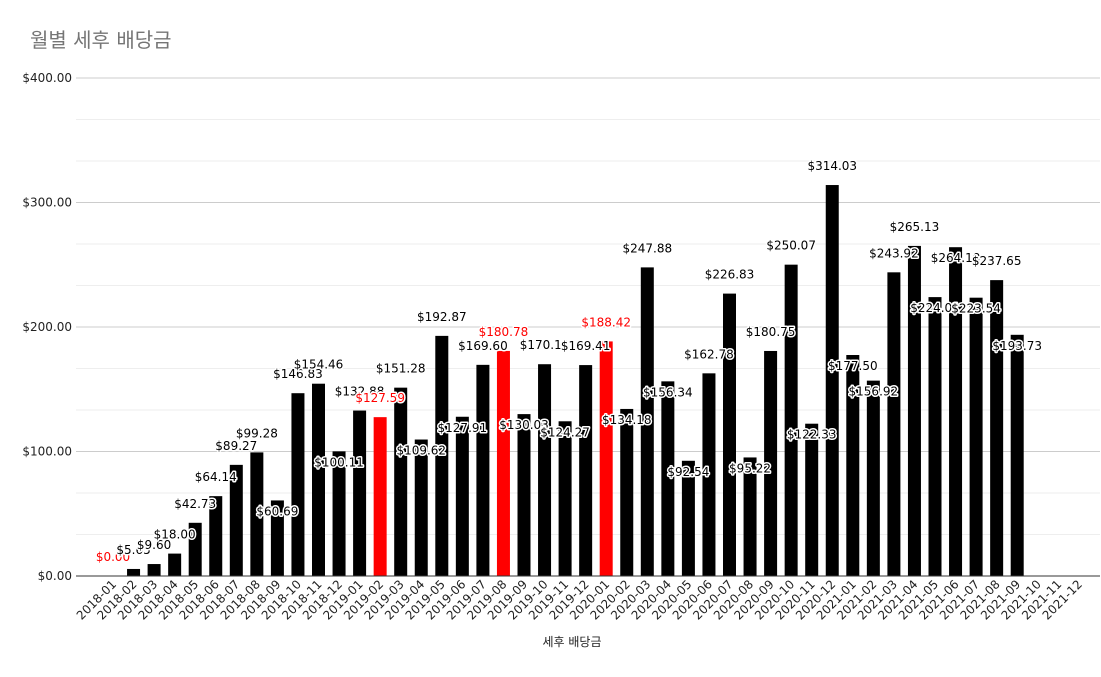 The height and width of the screenshot is (677, 1101). I want to click on data-label: $237.65, so click(997, 261).